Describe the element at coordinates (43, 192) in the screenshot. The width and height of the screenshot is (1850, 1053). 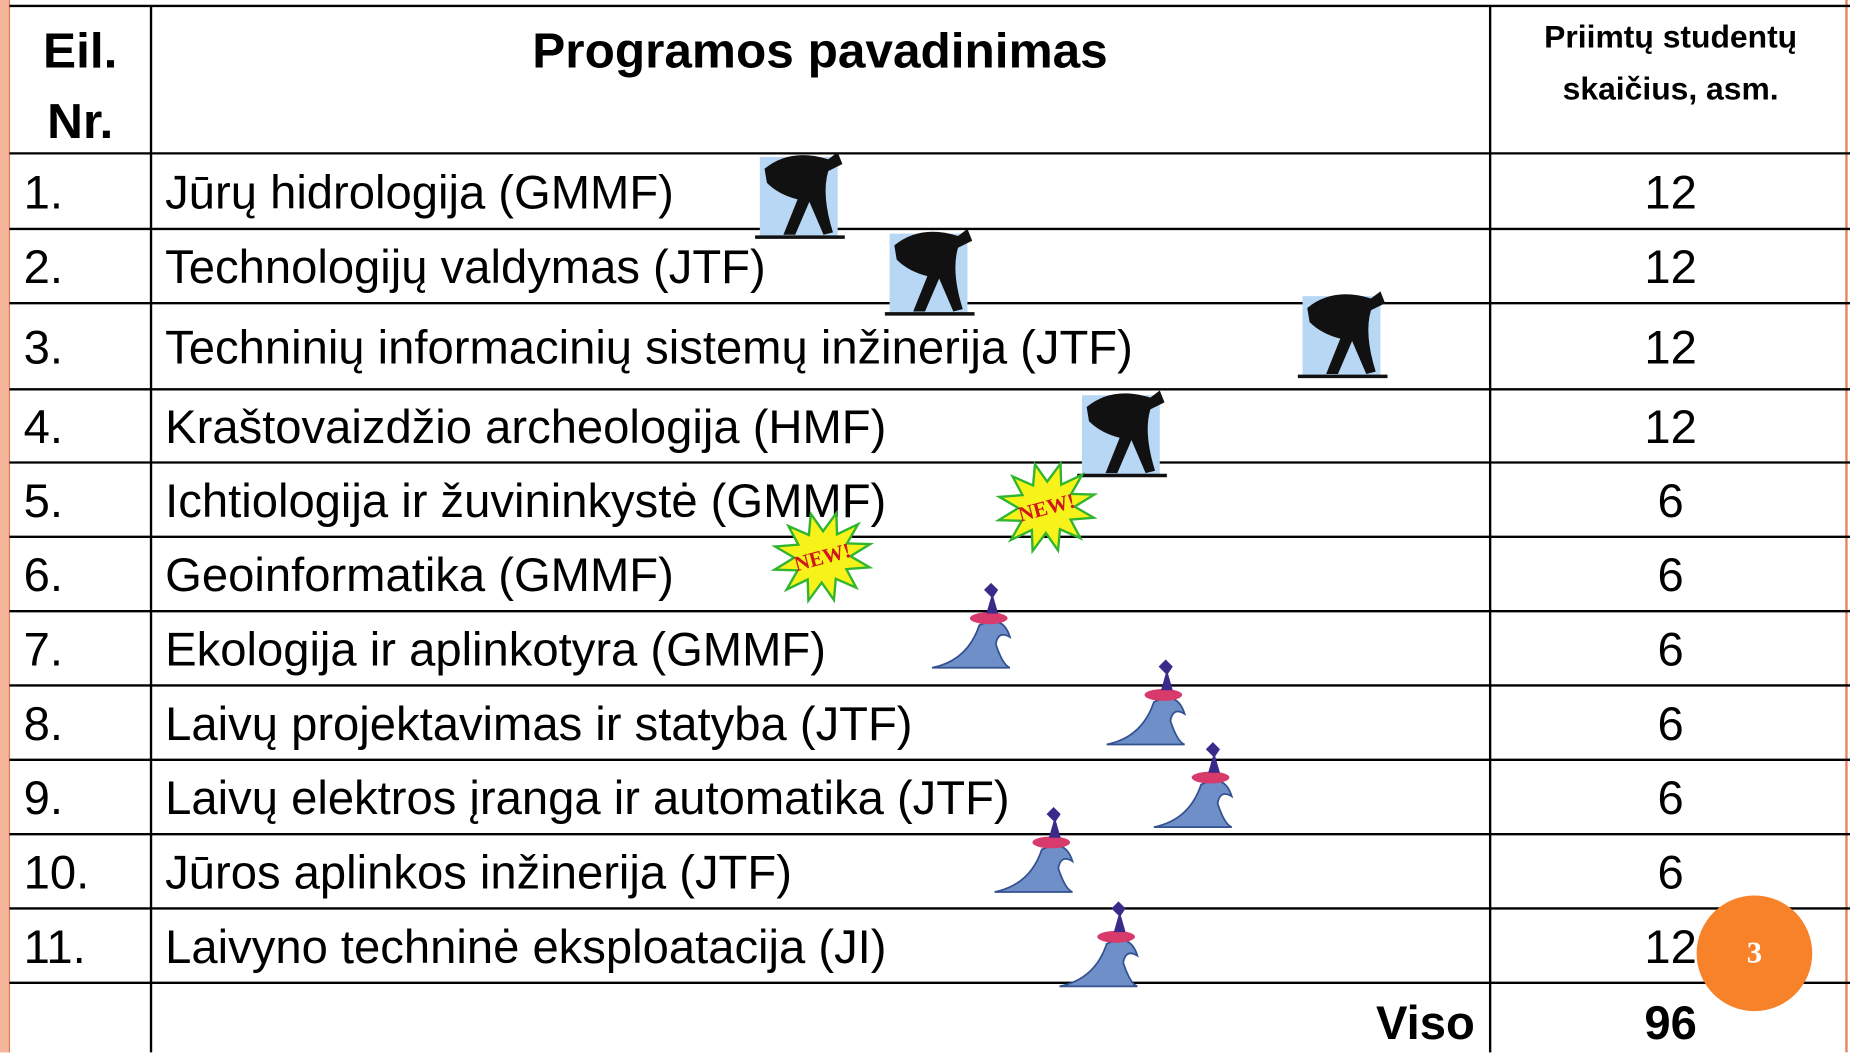
I see `row-number: 1.` at that location.